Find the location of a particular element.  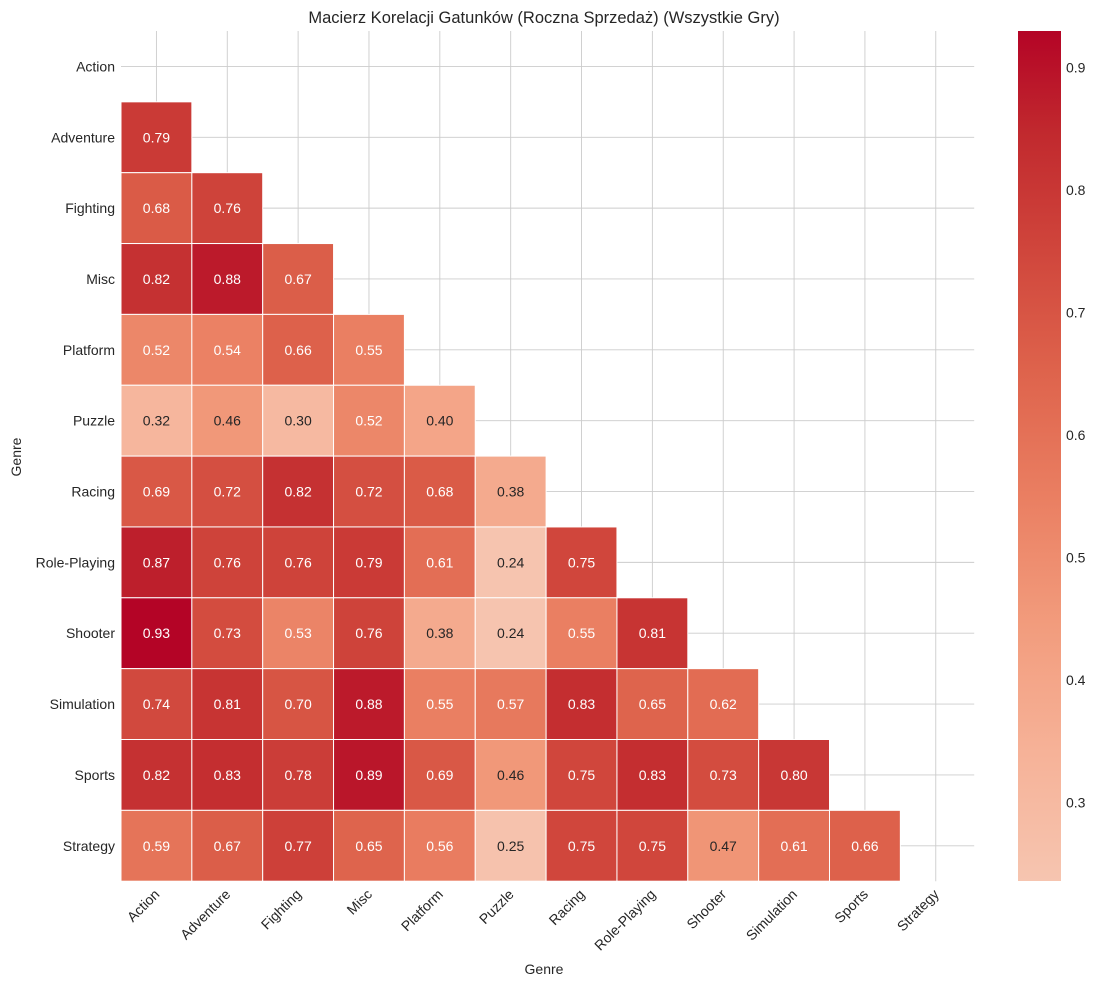

x-axis-label: Genre is located at coordinates (544, 969).